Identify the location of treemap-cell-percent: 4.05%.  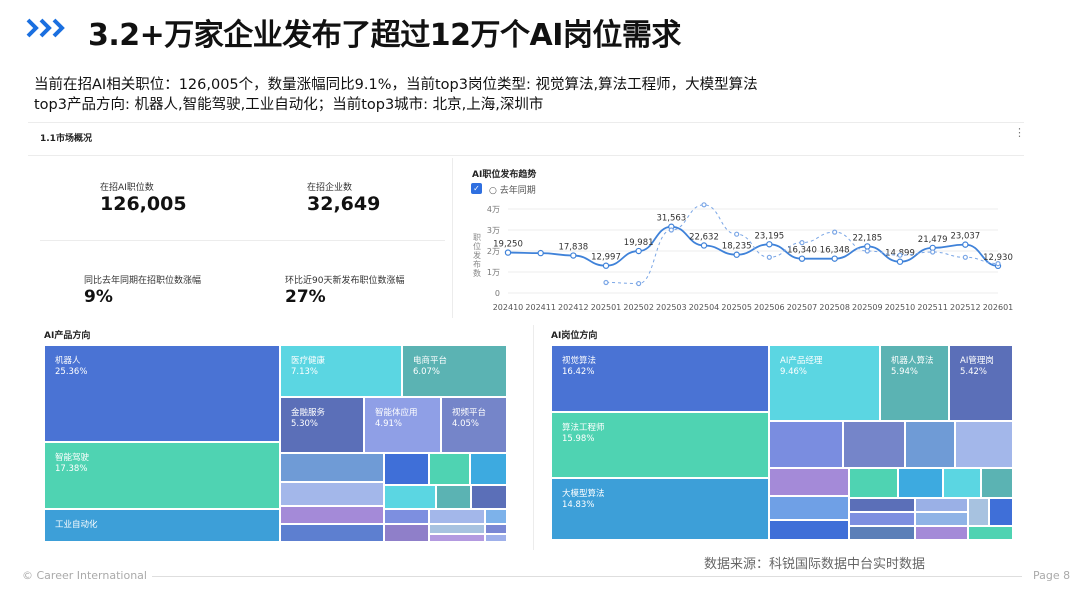
(466, 424).